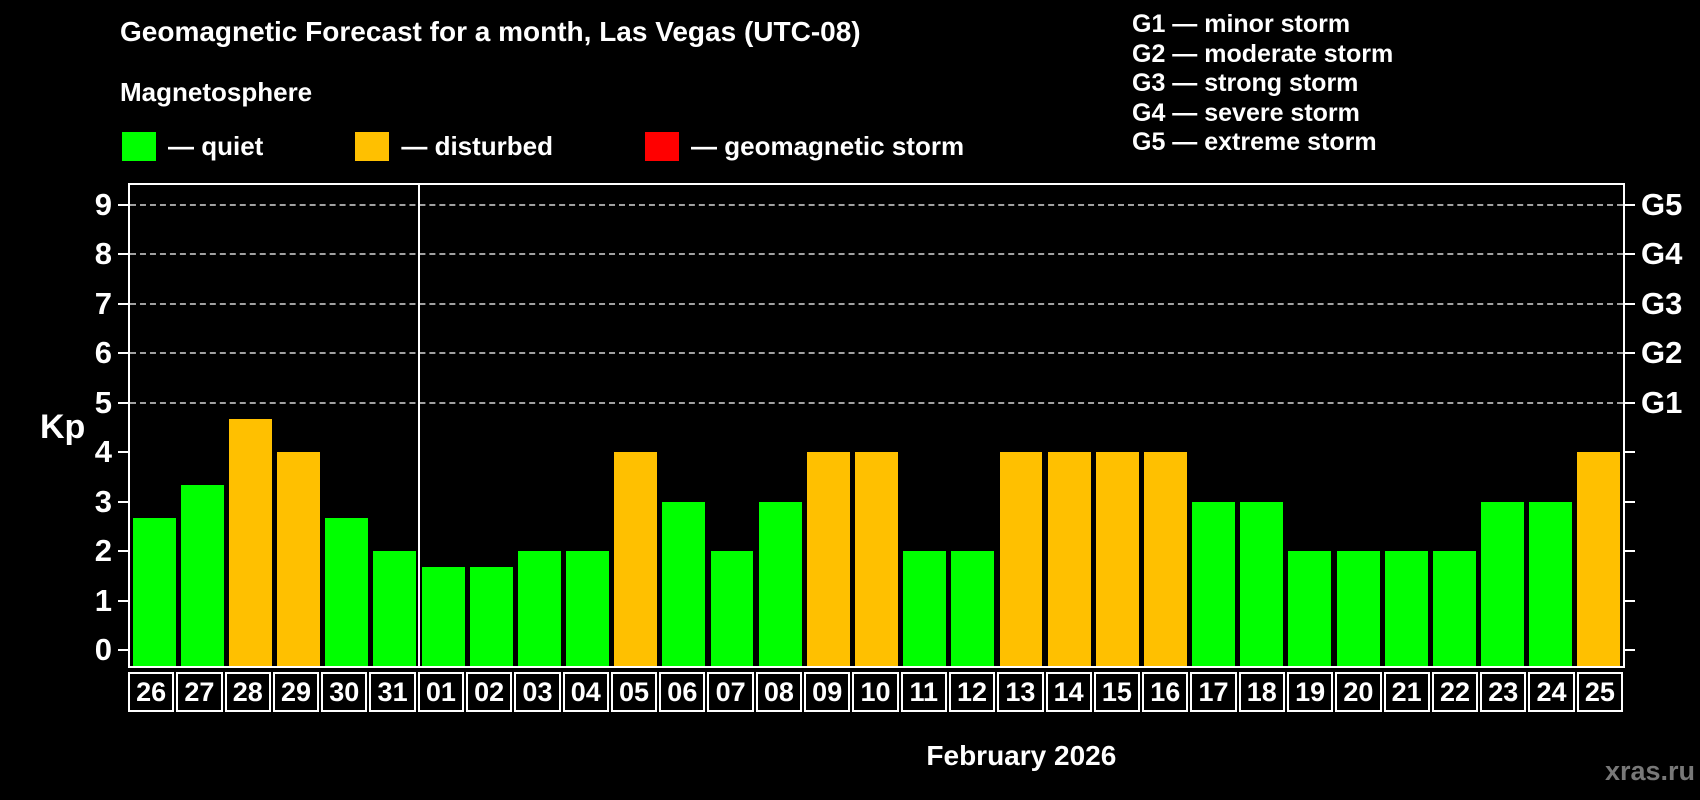 The height and width of the screenshot is (800, 1700). I want to click on day-cell-14: 14, so click(1068, 692).